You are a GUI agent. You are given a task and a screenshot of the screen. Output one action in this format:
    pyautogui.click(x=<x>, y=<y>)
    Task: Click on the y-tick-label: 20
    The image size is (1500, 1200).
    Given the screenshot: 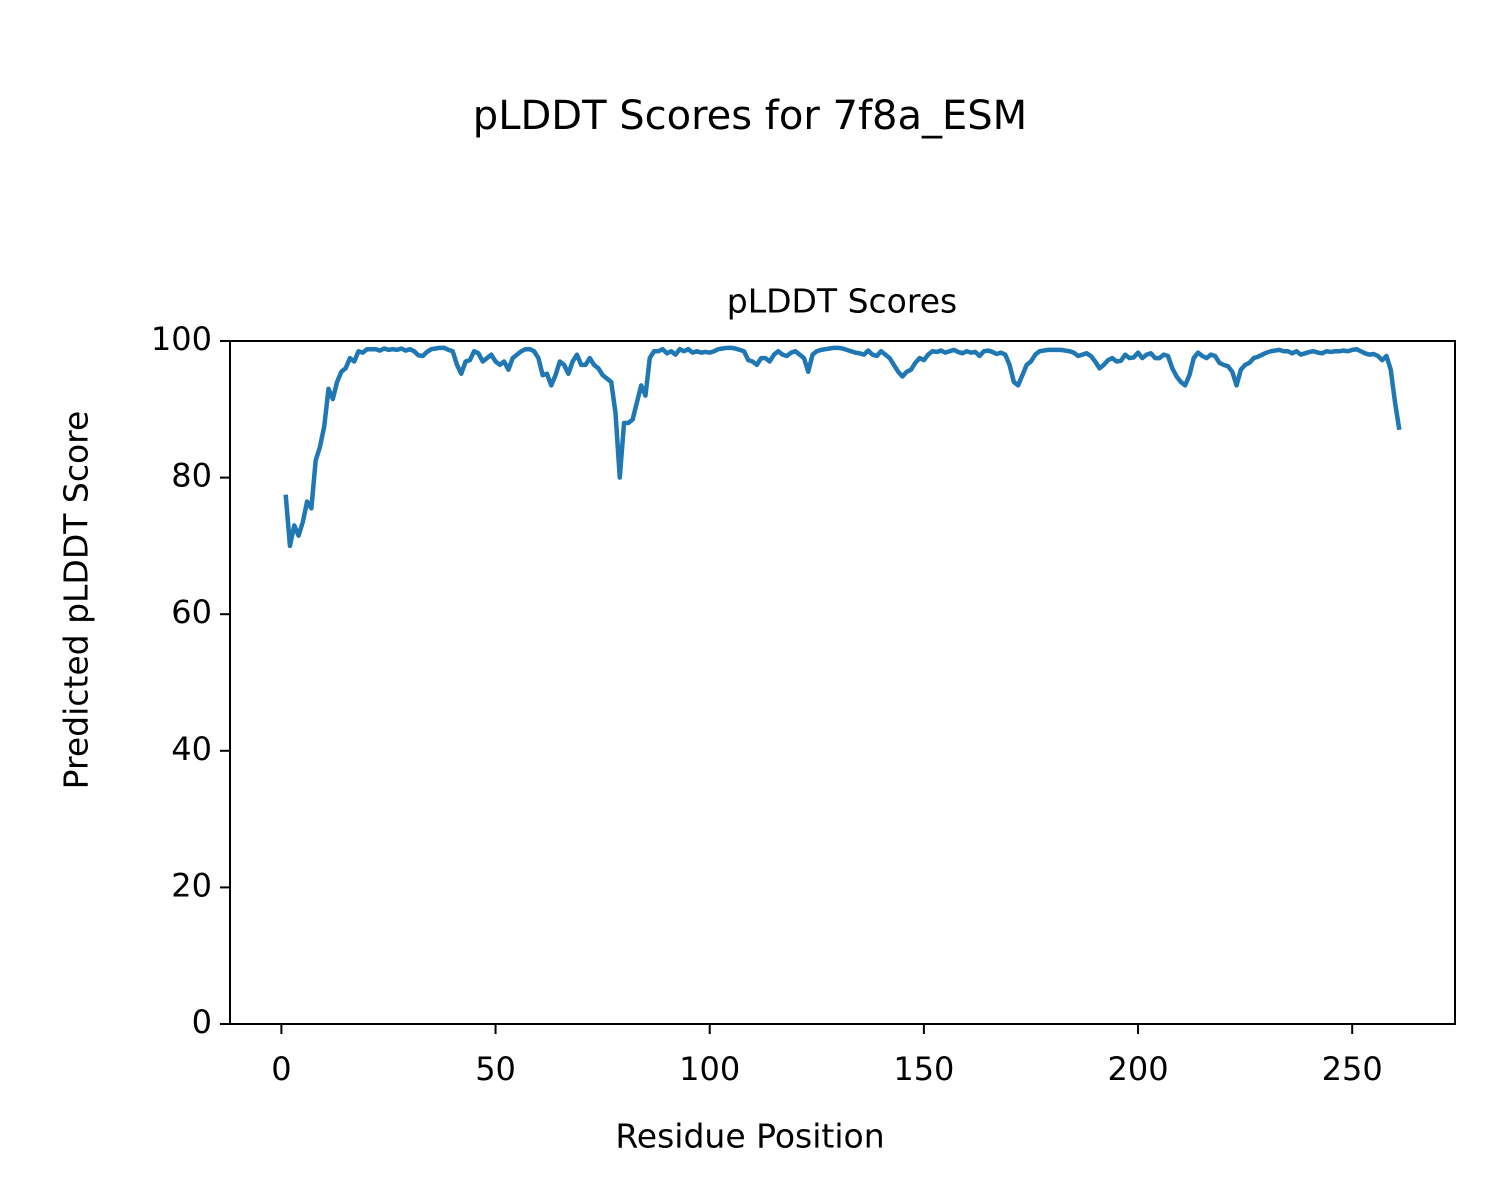 What is the action you would take?
    pyautogui.click(x=191, y=885)
    